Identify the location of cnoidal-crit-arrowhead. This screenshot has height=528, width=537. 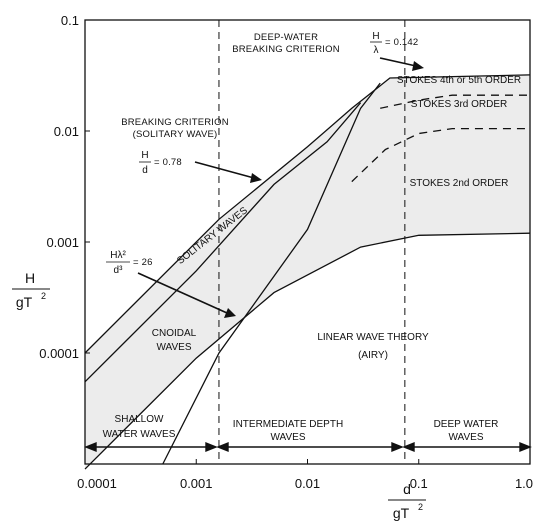
(230, 313).